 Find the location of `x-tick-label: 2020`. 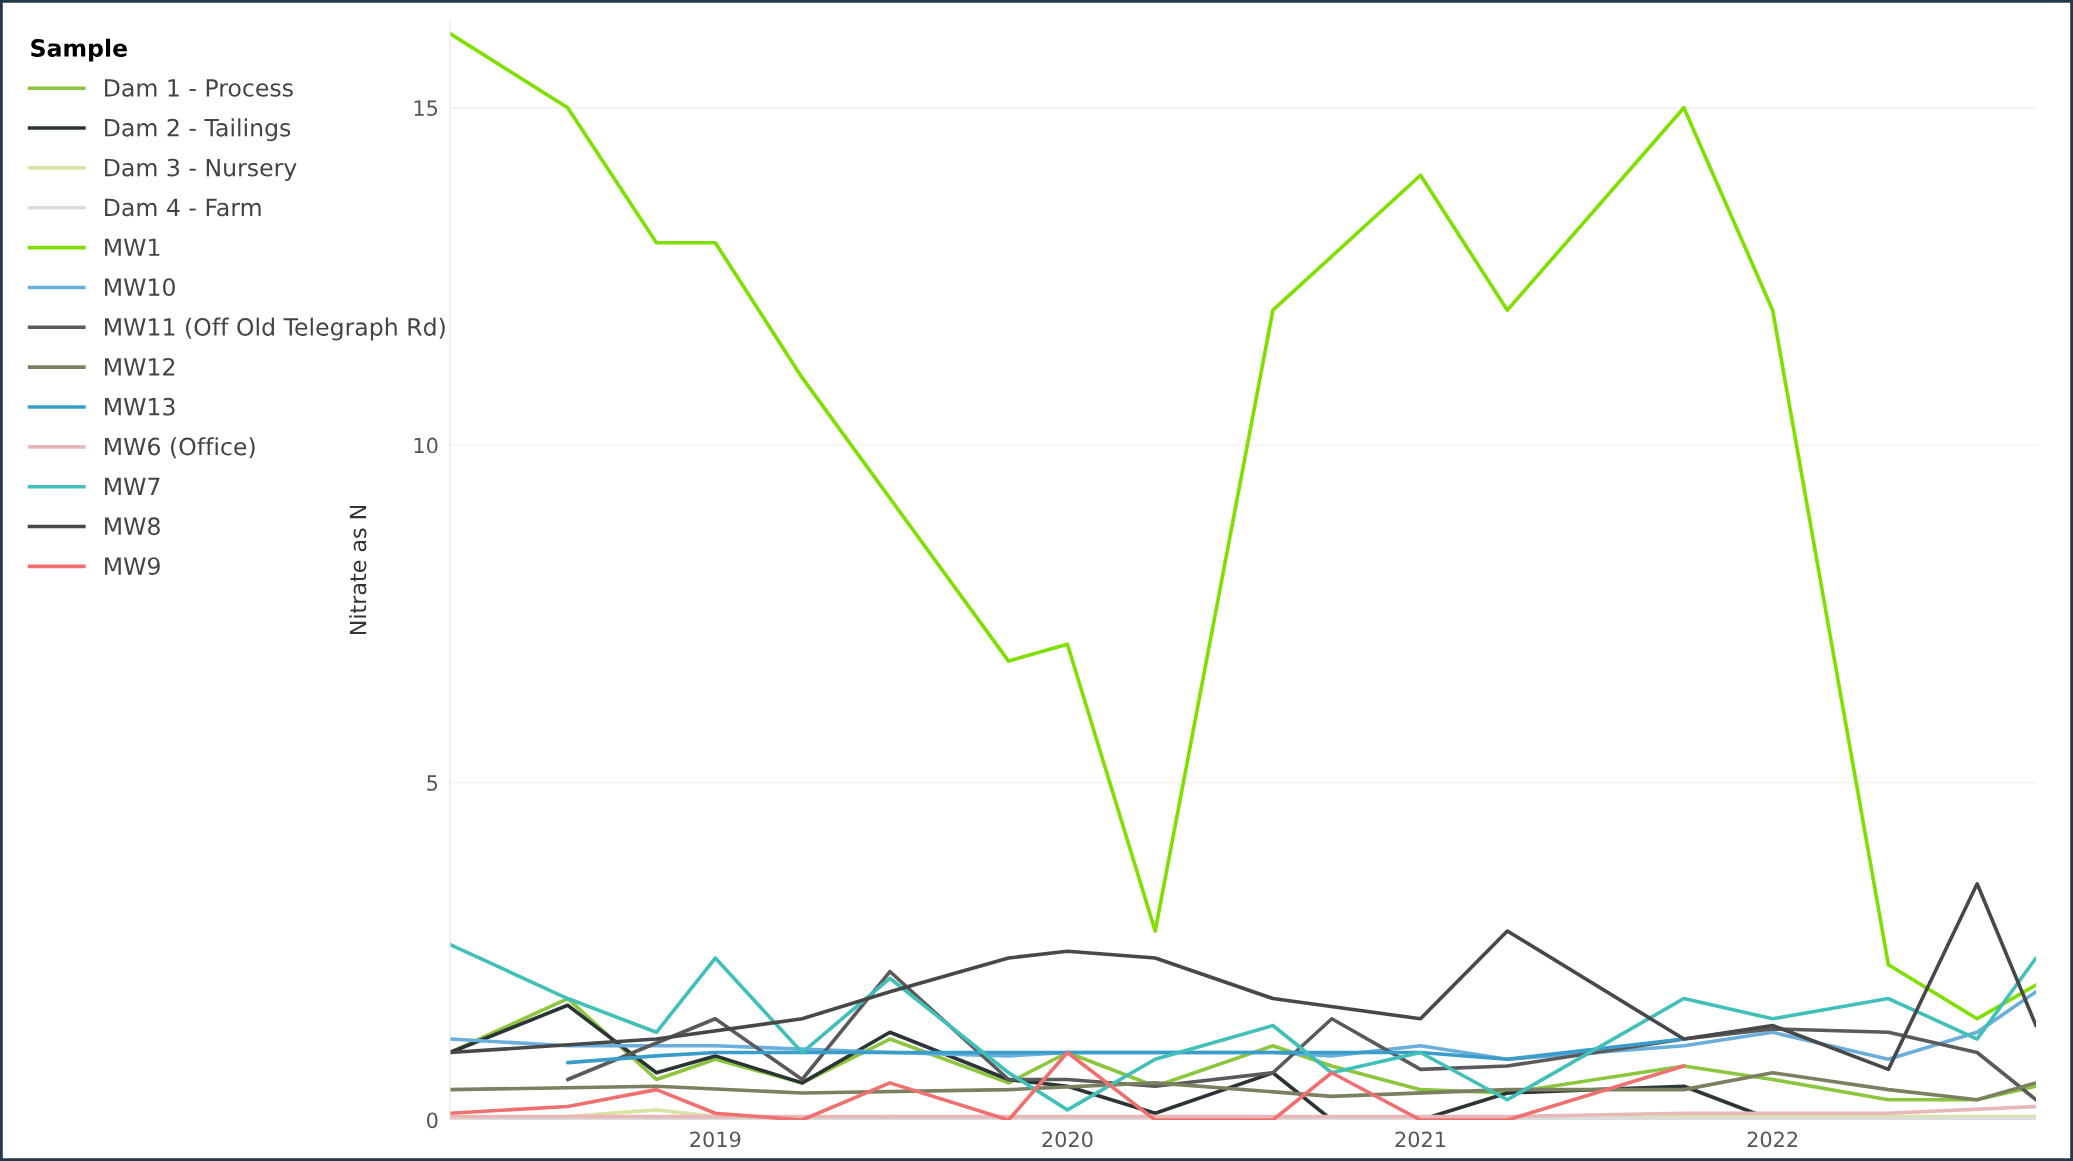

x-tick-label: 2020 is located at coordinates (1067, 1139).